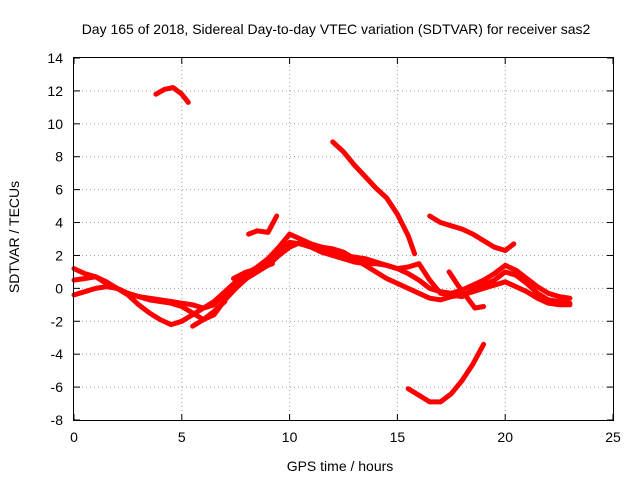  Describe the element at coordinates (59, 288) in the screenshot. I see `y-tick-label: 0` at that location.